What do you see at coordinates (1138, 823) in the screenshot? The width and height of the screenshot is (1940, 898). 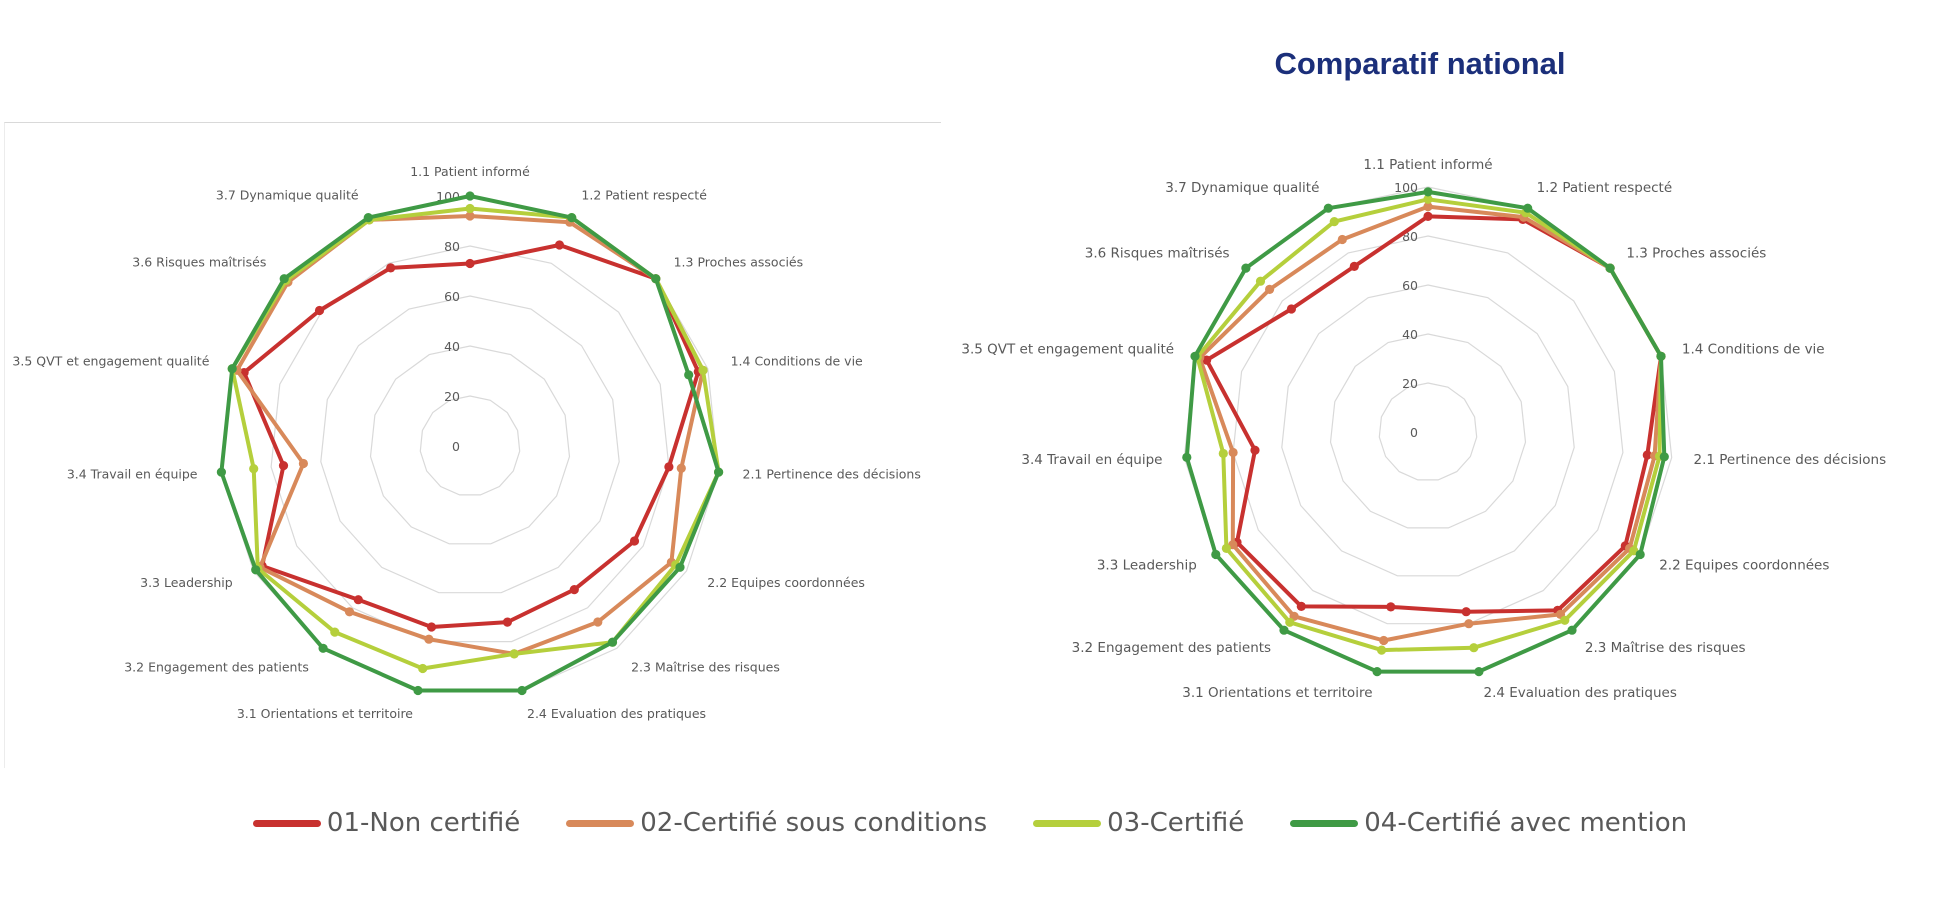 I see `legend-item-certifie: 03-Certifié` at bounding box center [1138, 823].